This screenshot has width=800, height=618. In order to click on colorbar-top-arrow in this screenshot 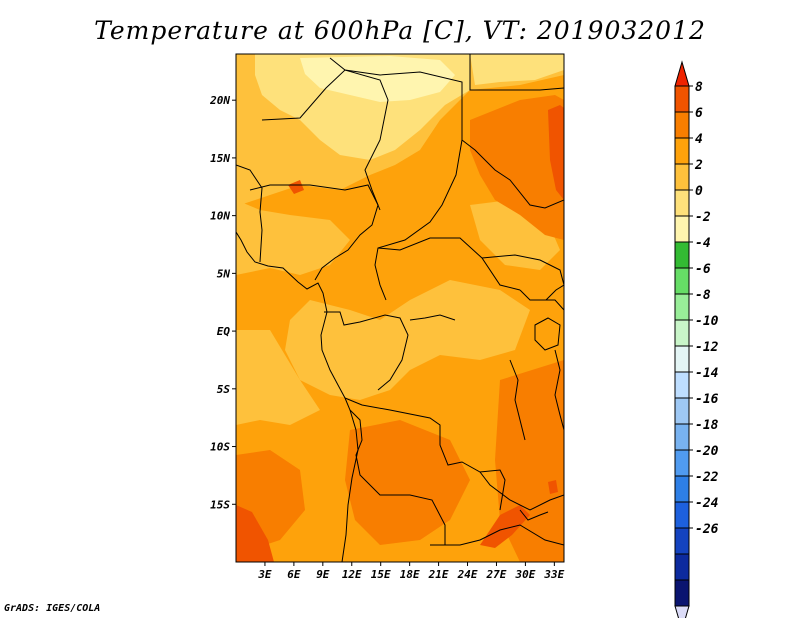, I will do `click(682, 73)`.